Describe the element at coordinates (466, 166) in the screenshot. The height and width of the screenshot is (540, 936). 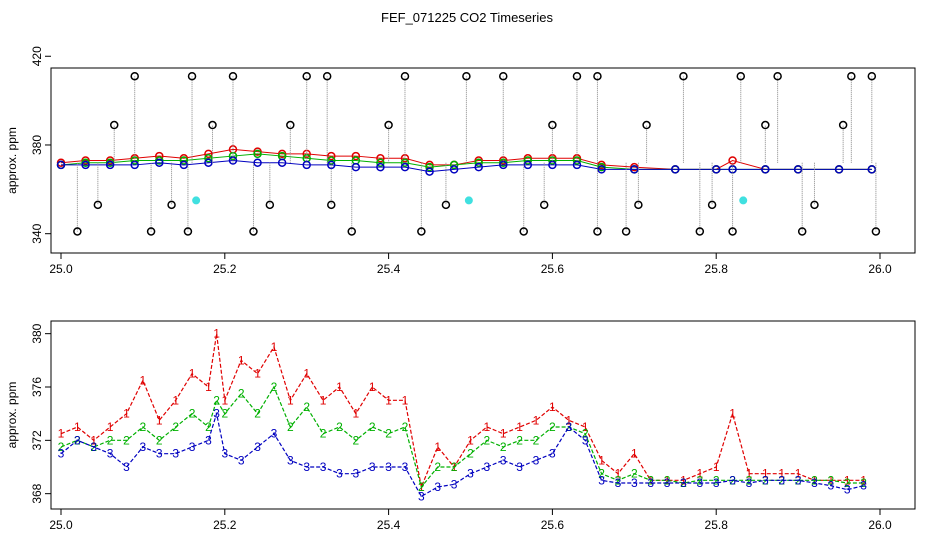
I see `series-3-line` at that location.